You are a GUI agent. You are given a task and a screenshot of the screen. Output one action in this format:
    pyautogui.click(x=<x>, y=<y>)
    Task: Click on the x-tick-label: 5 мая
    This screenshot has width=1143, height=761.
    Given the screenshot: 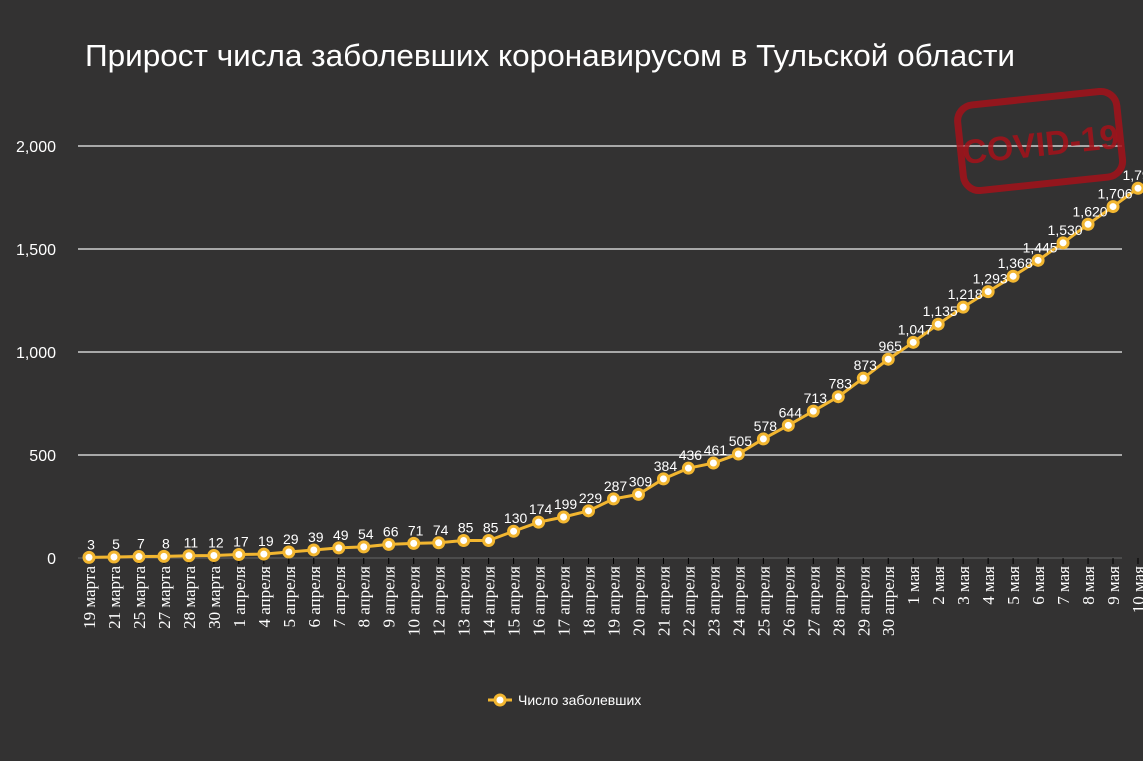 What is the action you would take?
    pyautogui.click(x=1013, y=585)
    